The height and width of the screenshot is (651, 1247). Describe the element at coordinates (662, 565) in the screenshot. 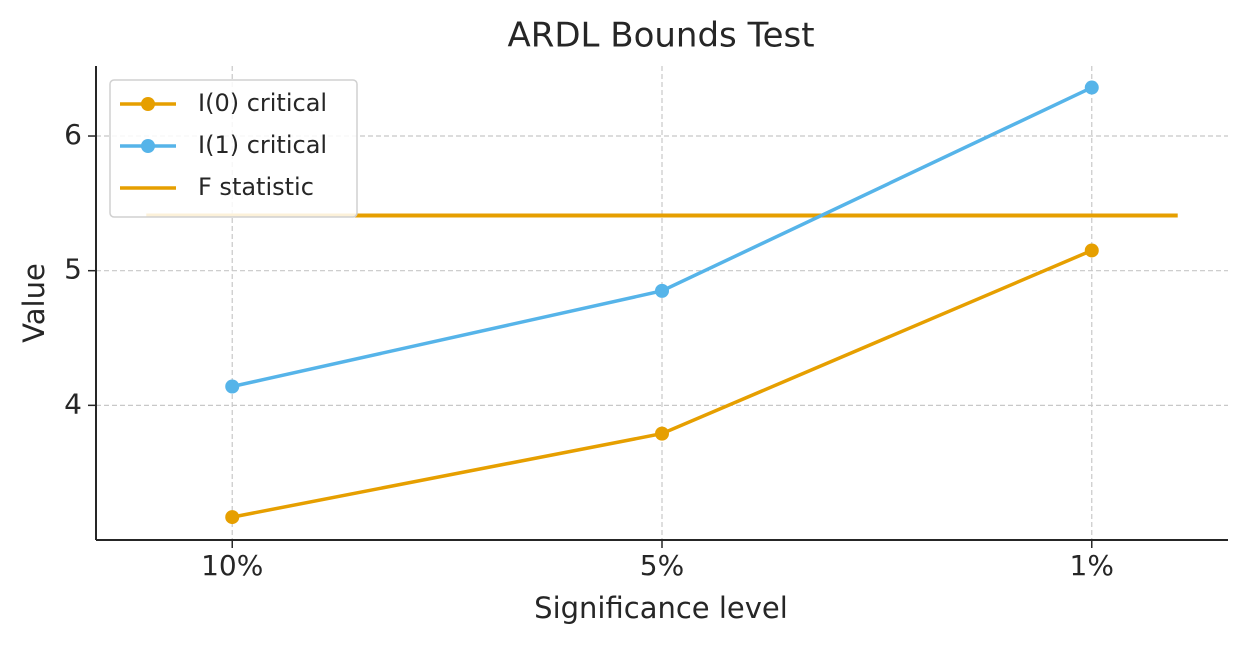

I see `x-tick-label: 5%` at that location.